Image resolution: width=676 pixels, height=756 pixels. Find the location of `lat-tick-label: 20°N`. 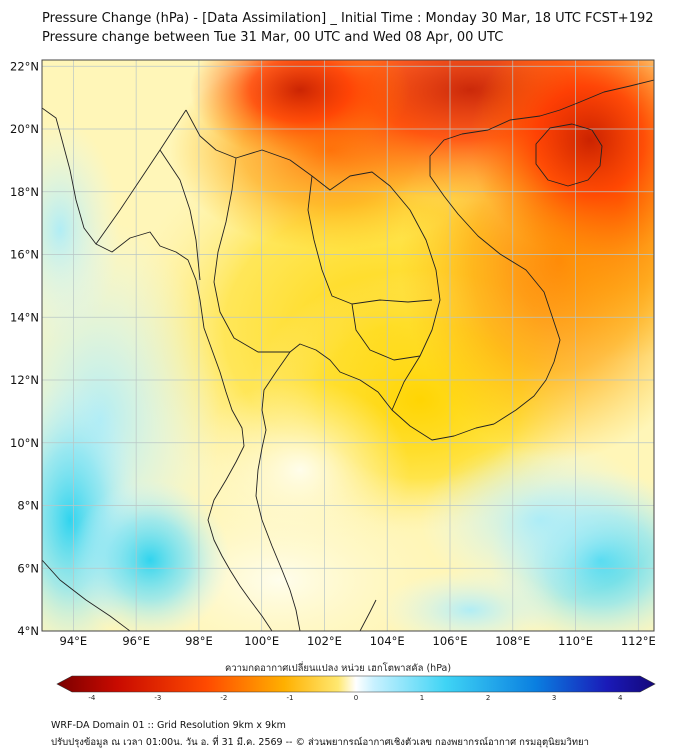

lat-tick-label: 20°N is located at coordinates (24, 129).